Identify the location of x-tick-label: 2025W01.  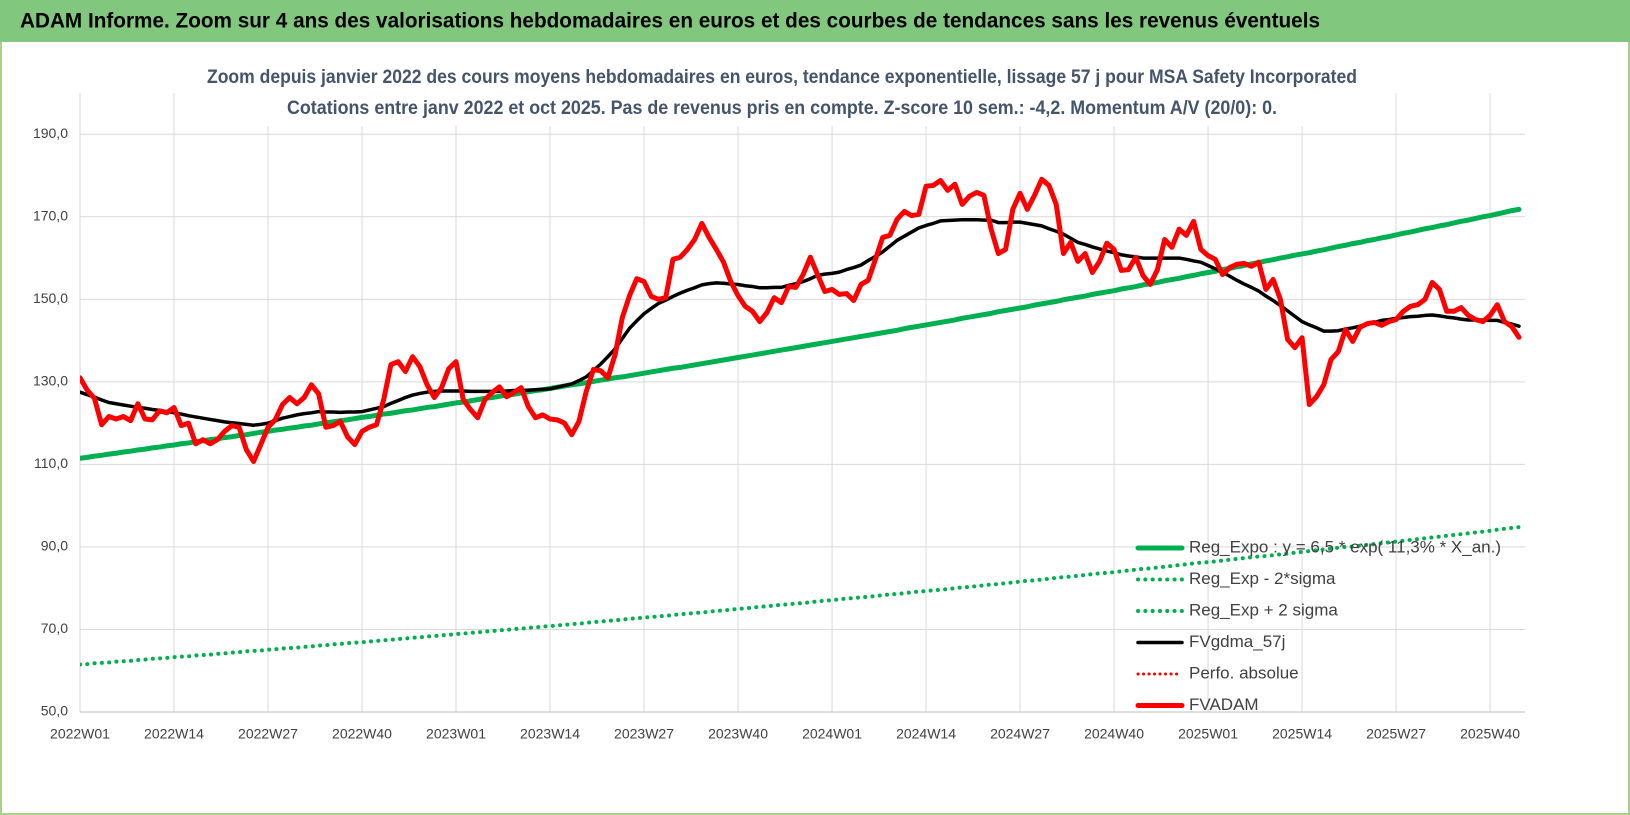
(1208, 734).